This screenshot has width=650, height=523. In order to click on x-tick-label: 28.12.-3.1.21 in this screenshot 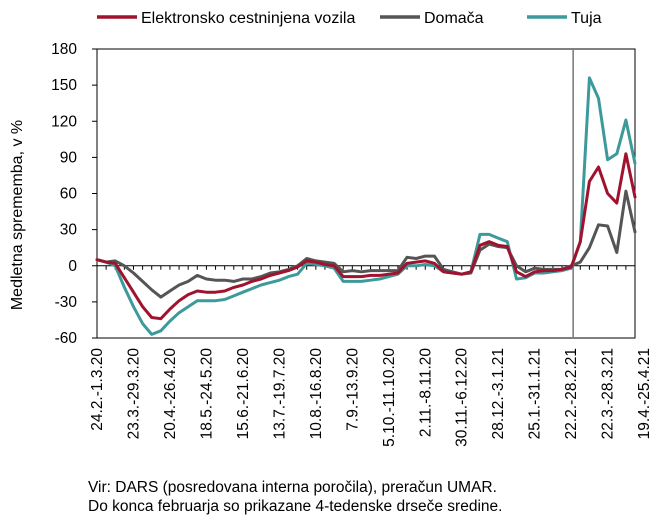, I will do `click(498, 393)`.